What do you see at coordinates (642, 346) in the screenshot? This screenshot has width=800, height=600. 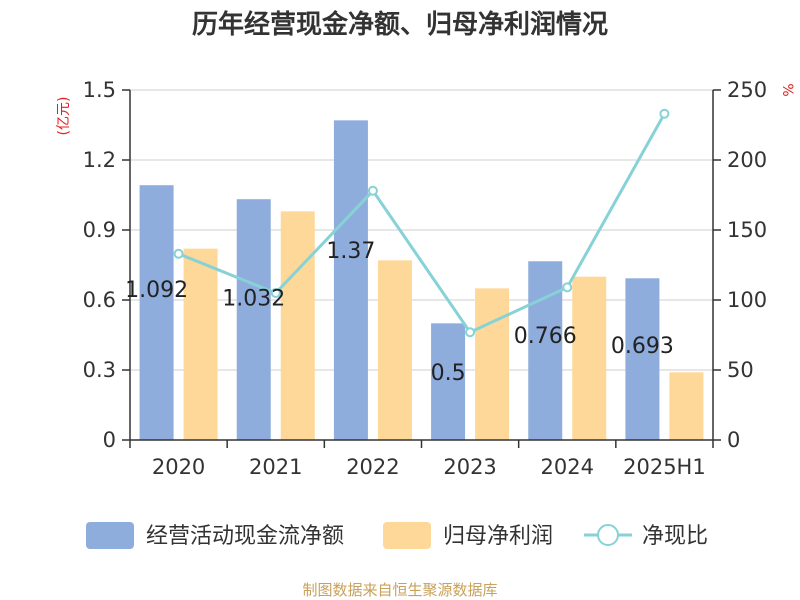 I see `data-label-cash-flow: 0.693` at bounding box center [642, 346].